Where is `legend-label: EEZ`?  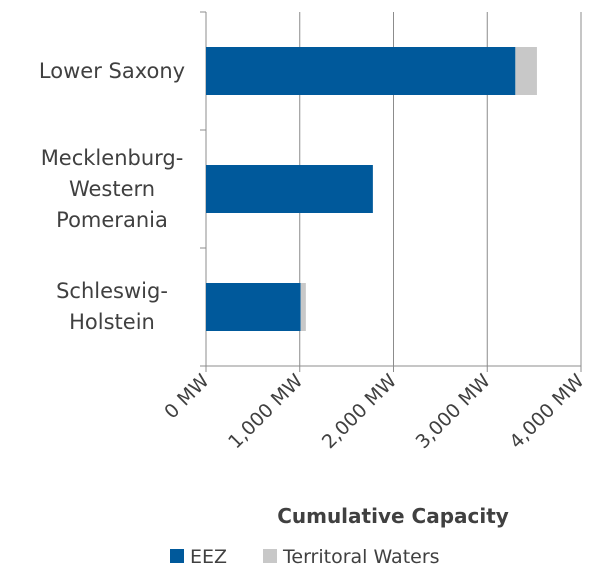 legend-label: EEZ is located at coordinates (208, 557).